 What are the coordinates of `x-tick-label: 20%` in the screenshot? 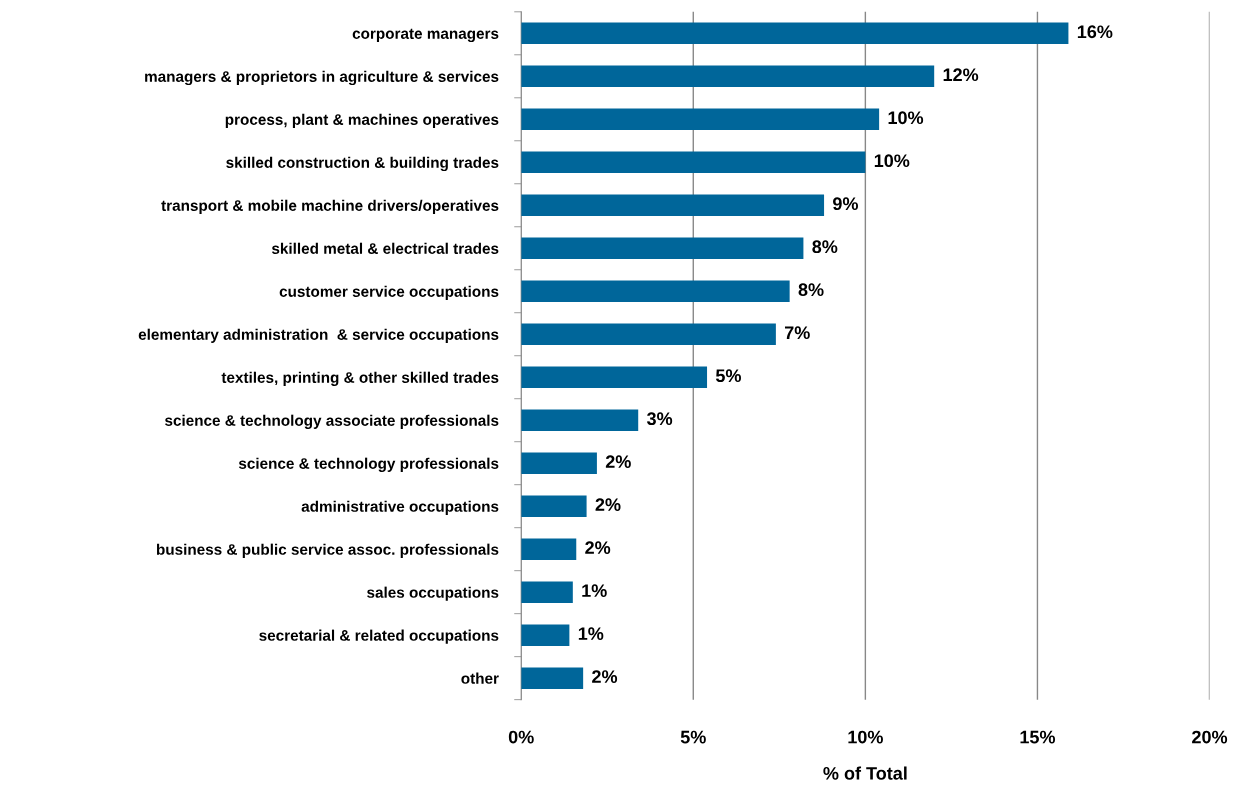 It's located at (1210, 737).